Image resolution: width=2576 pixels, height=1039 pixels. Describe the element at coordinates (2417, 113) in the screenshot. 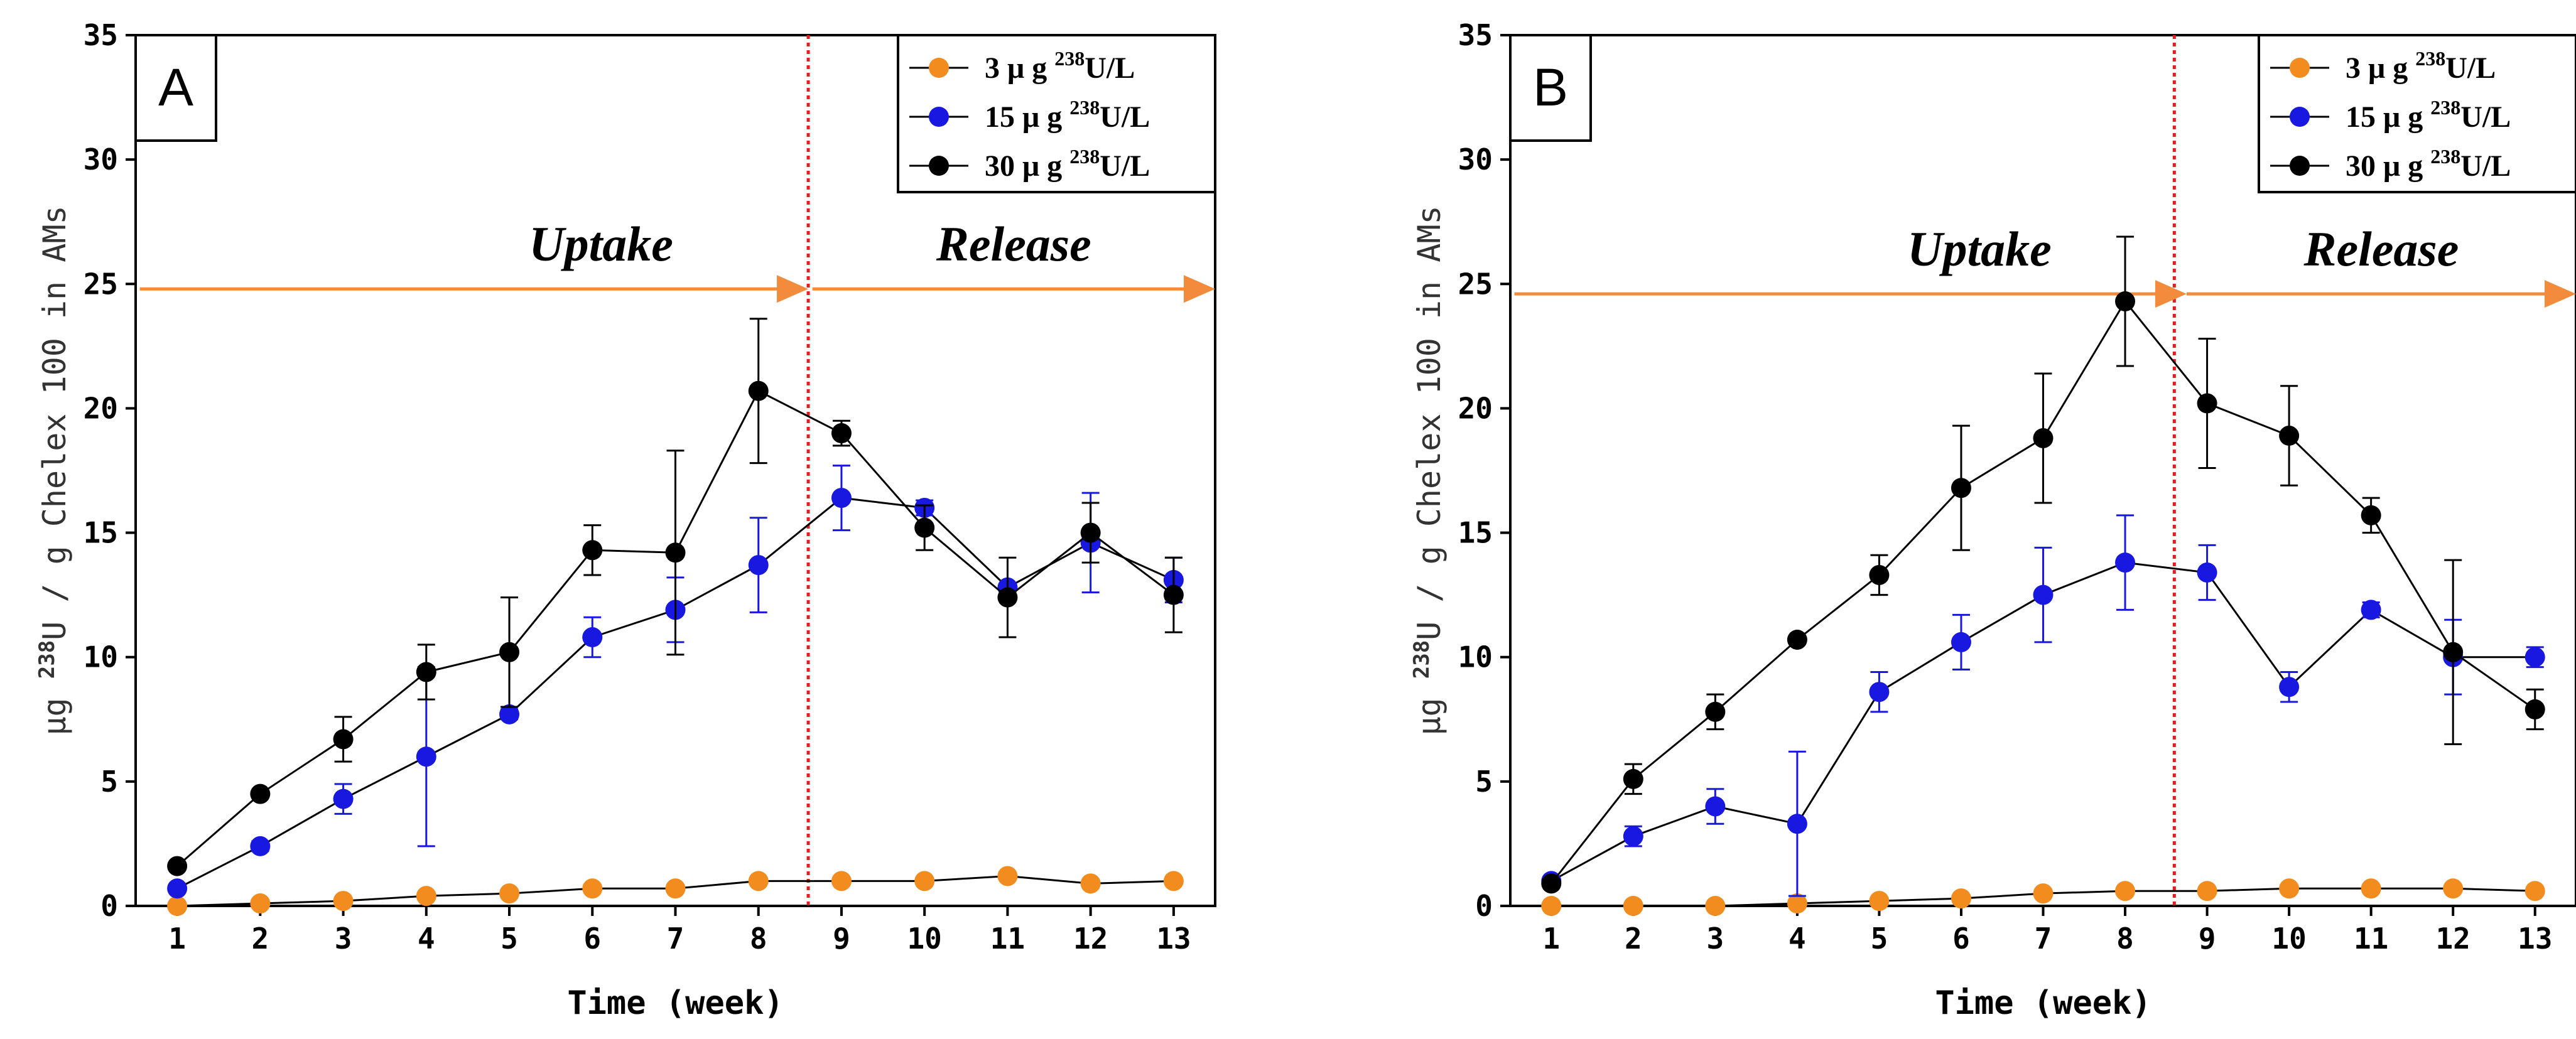

I see `legend: 3 μ g 238U/L 15 μ g 238U/L 30 μ g 238U/L` at that location.